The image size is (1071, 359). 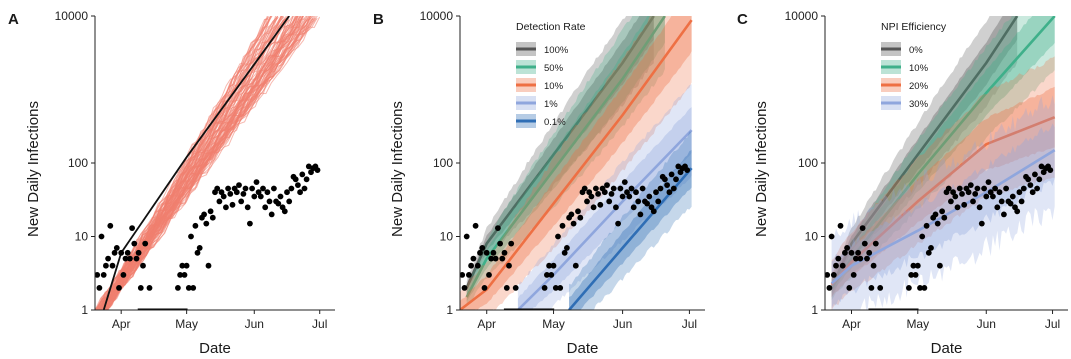 What do you see at coordinates (919, 86) in the screenshot?
I see `legend-label: 20%` at bounding box center [919, 86].